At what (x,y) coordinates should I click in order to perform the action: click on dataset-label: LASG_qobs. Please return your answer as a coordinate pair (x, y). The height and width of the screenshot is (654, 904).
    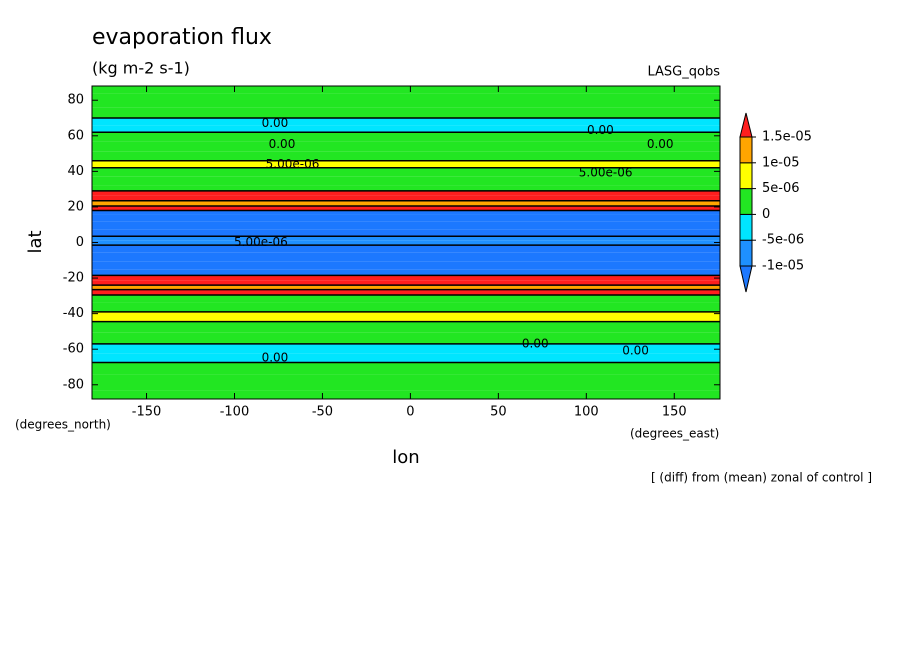
    Looking at the image, I should click on (684, 72).